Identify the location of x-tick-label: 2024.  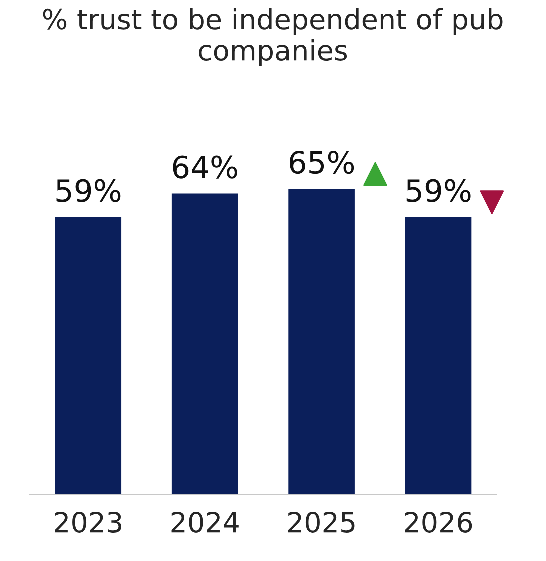
(205, 522).